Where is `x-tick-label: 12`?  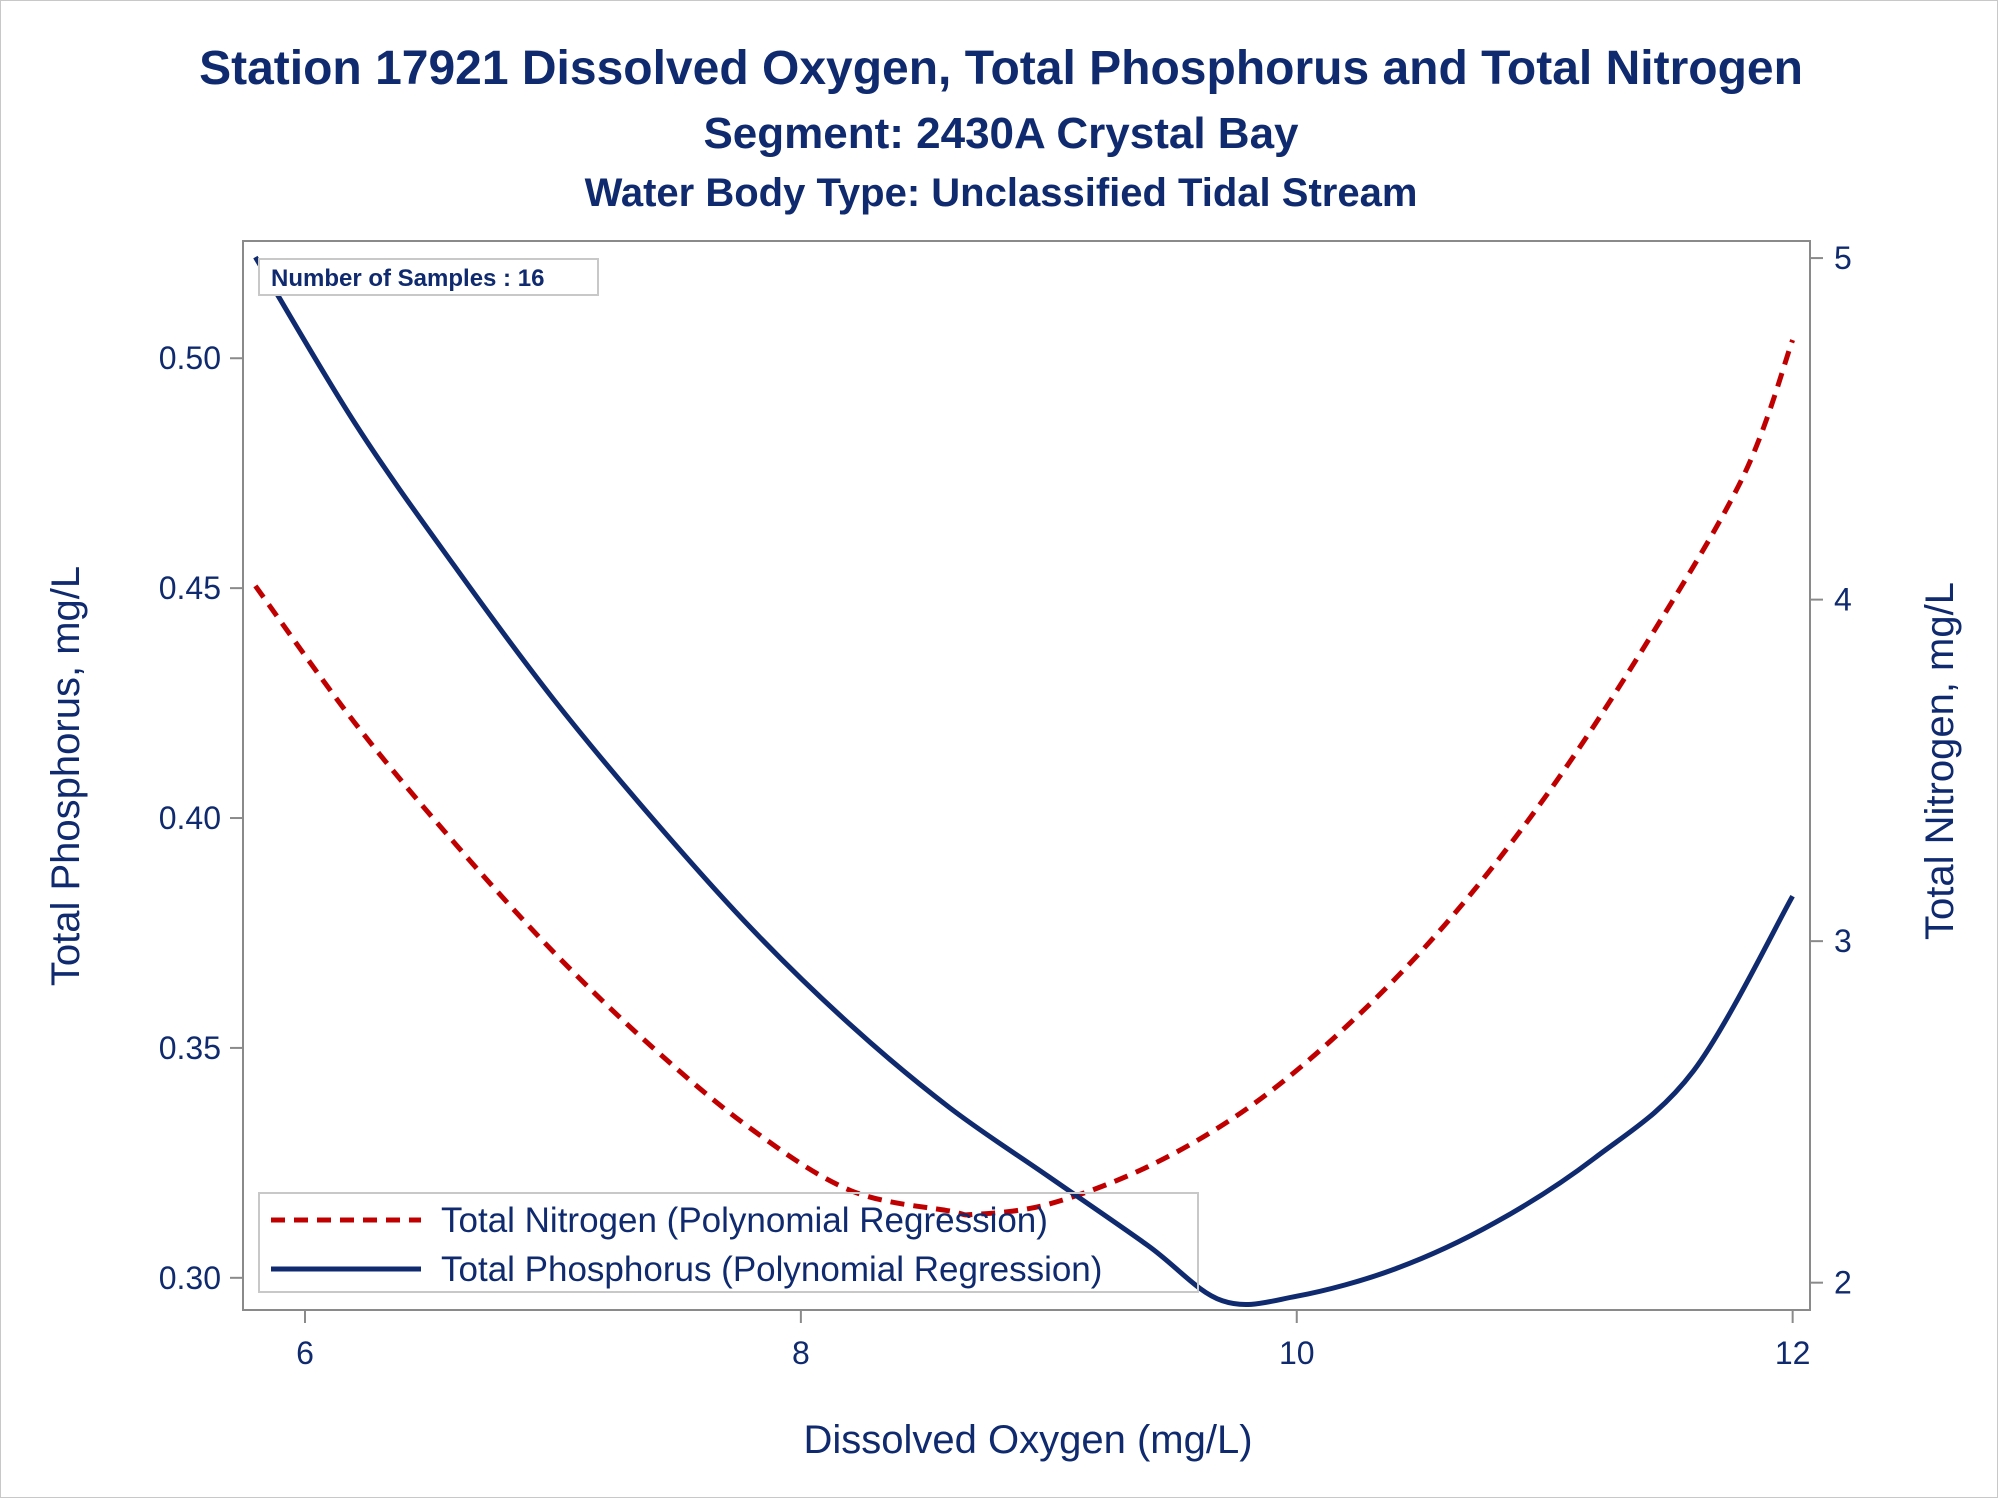 x-tick-label: 12 is located at coordinates (1793, 1353).